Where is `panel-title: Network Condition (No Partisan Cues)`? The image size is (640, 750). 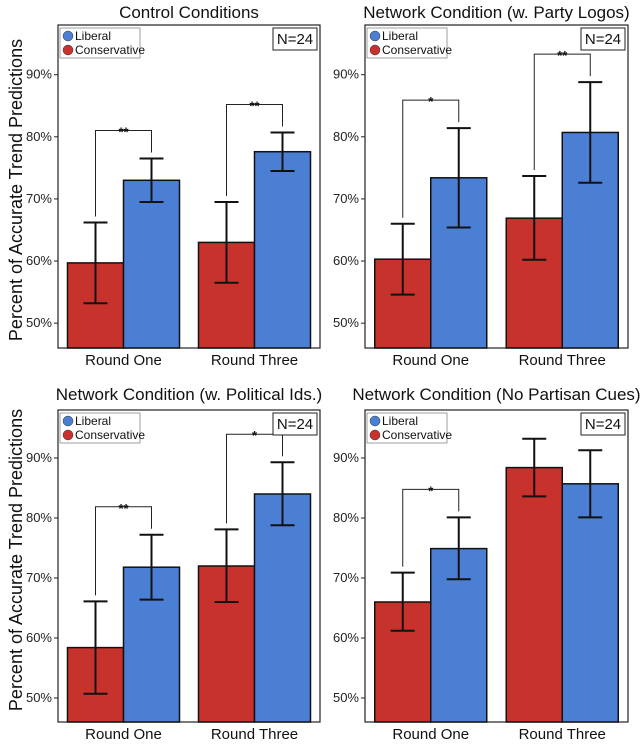
panel-title: Network Condition (No Partisan Cues) is located at coordinates (496, 394).